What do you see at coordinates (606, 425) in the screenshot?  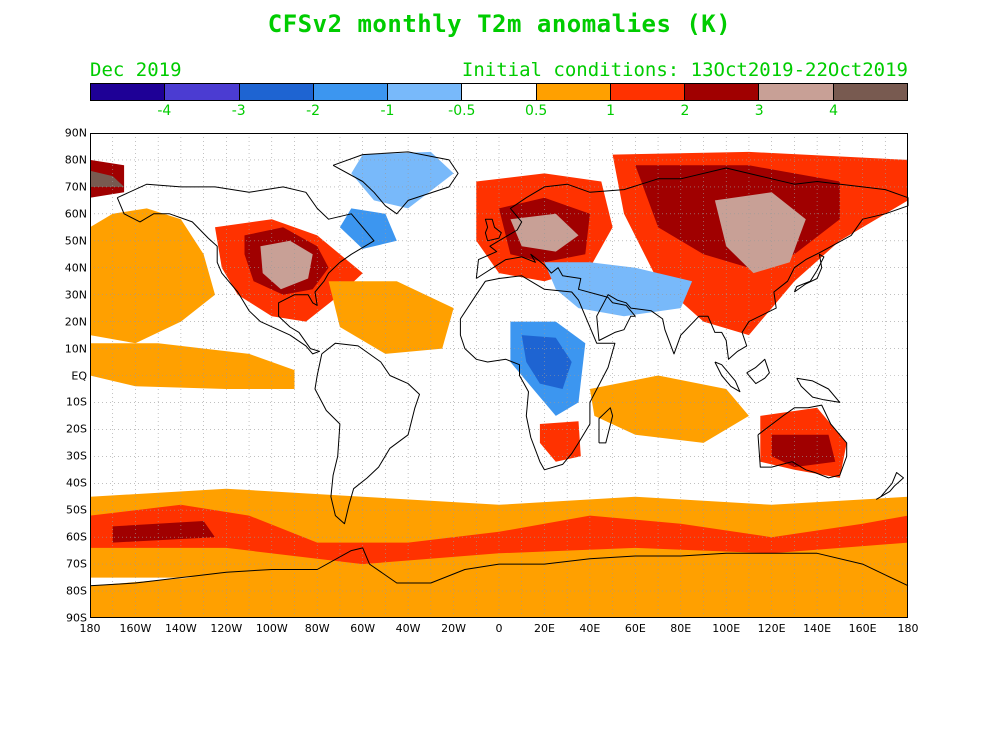 I see `coastline-madagascar` at bounding box center [606, 425].